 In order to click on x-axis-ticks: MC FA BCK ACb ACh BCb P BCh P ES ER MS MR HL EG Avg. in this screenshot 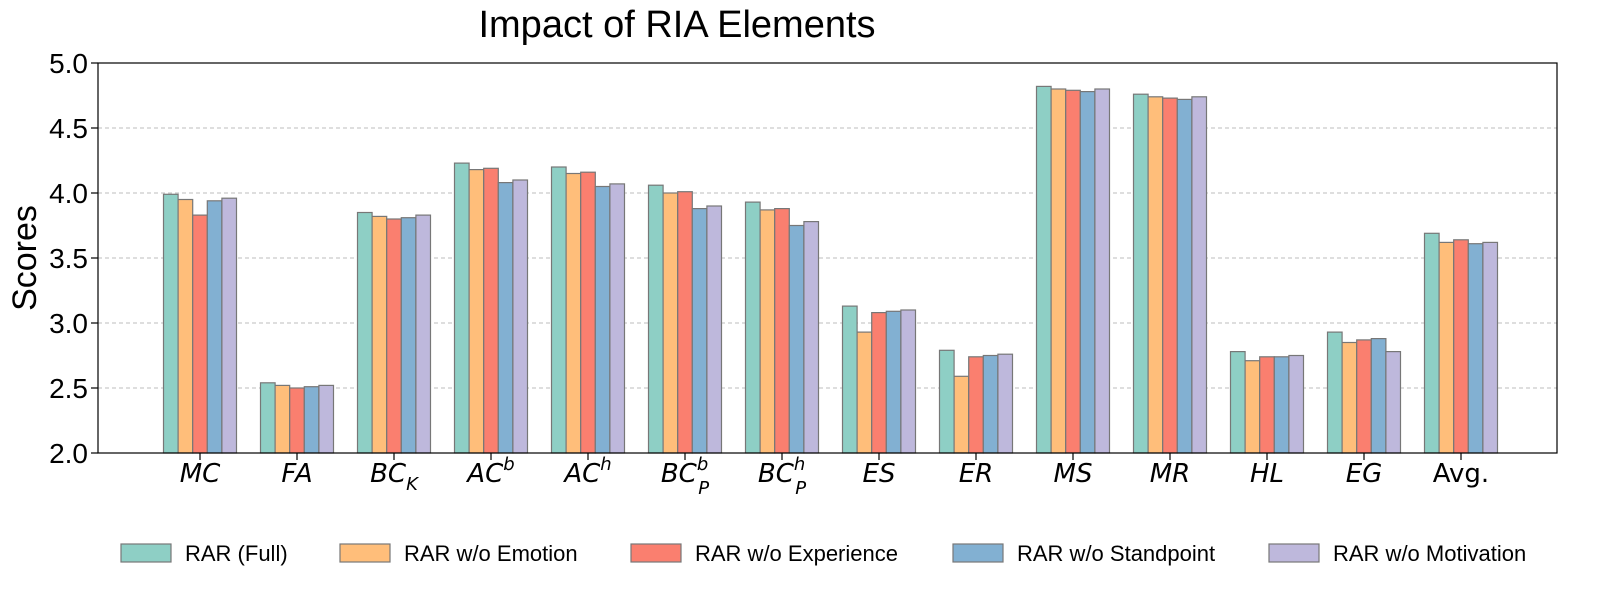, I will do `click(834, 476)`.